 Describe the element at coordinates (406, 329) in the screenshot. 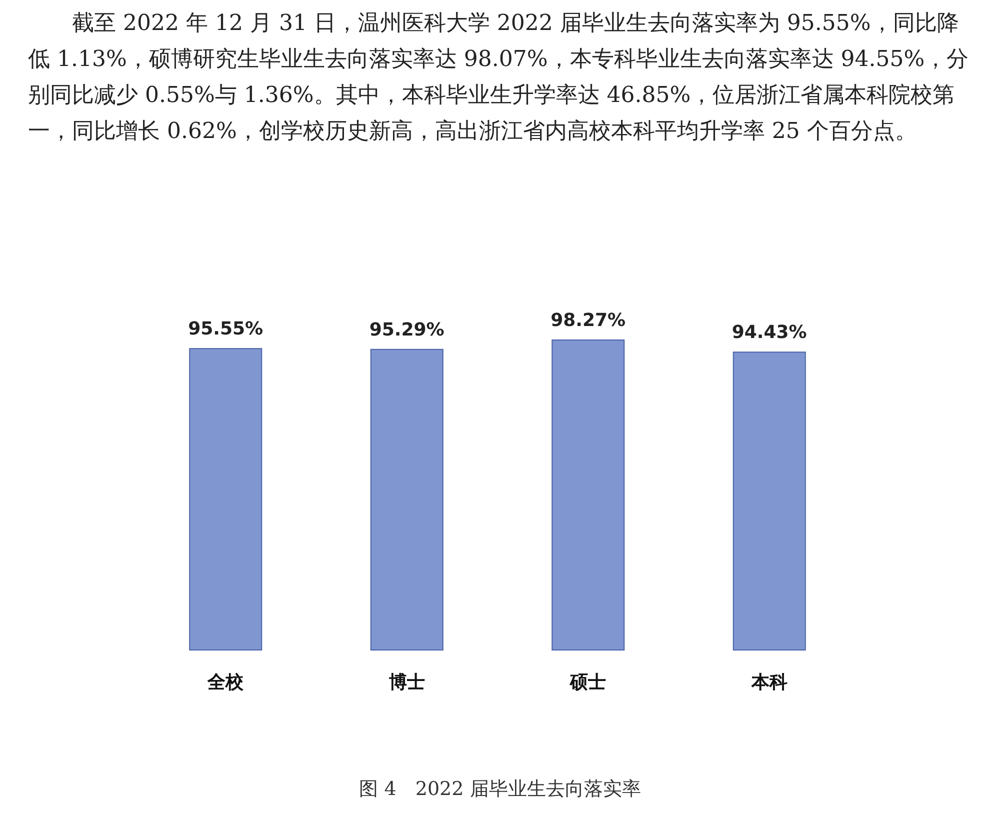

I see `data-label: 95.29%` at that location.